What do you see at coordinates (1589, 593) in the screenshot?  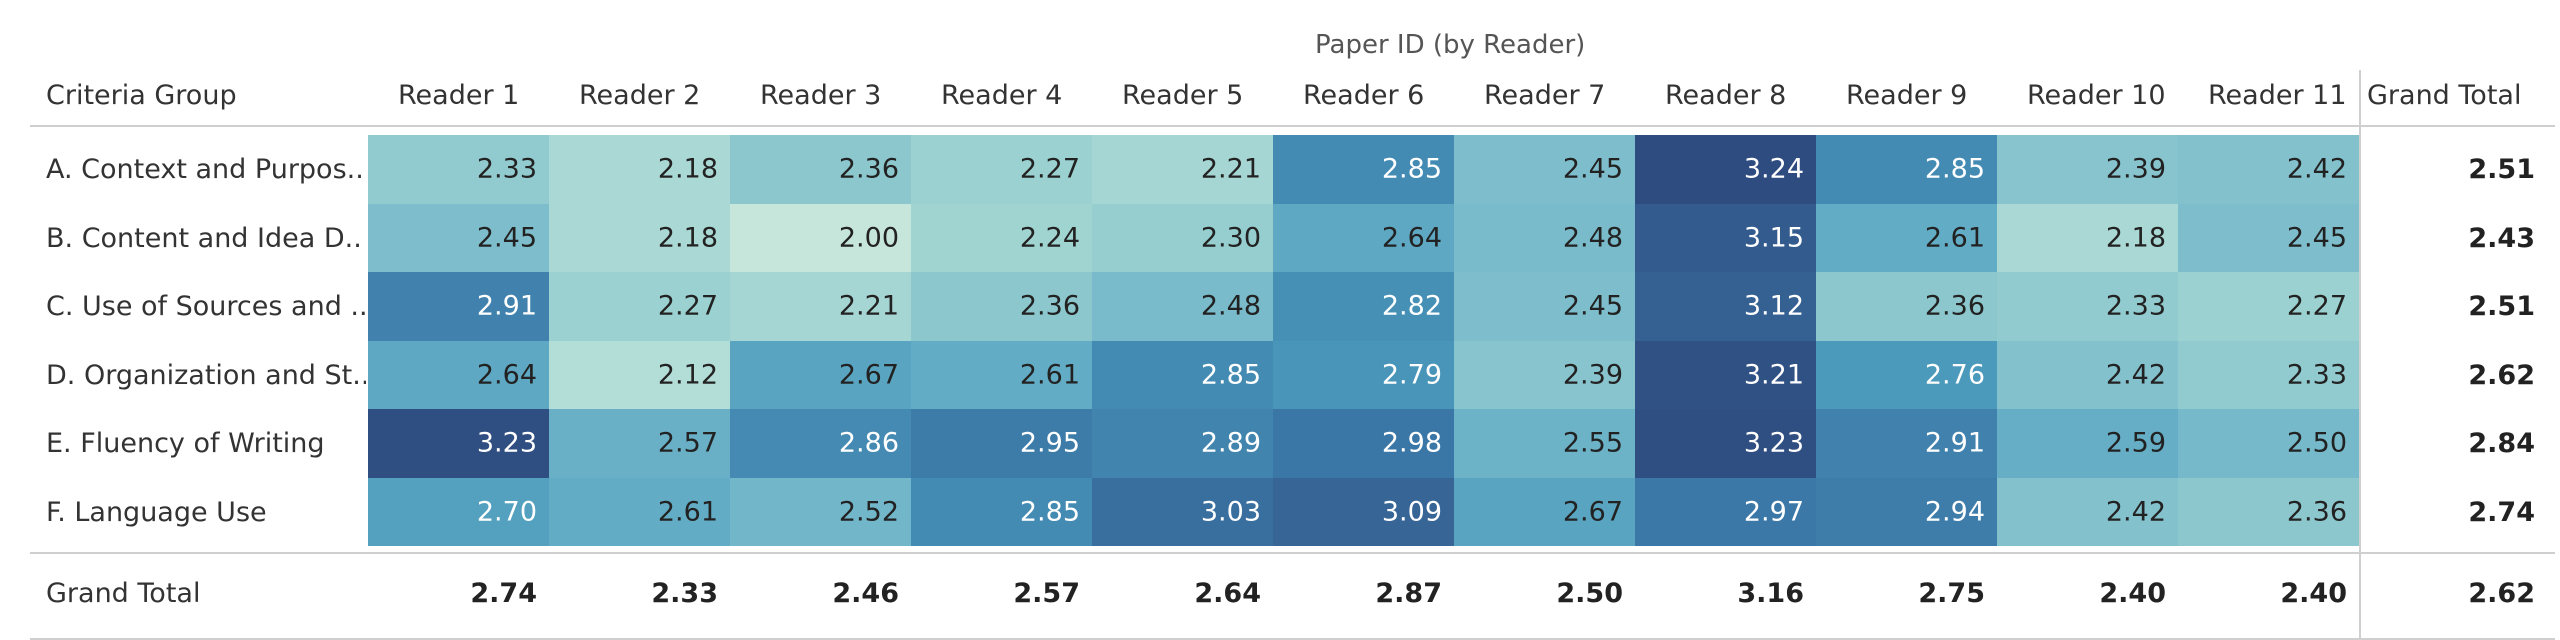 I see `column-grand-total: 2.50` at bounding box center [1589, 593].